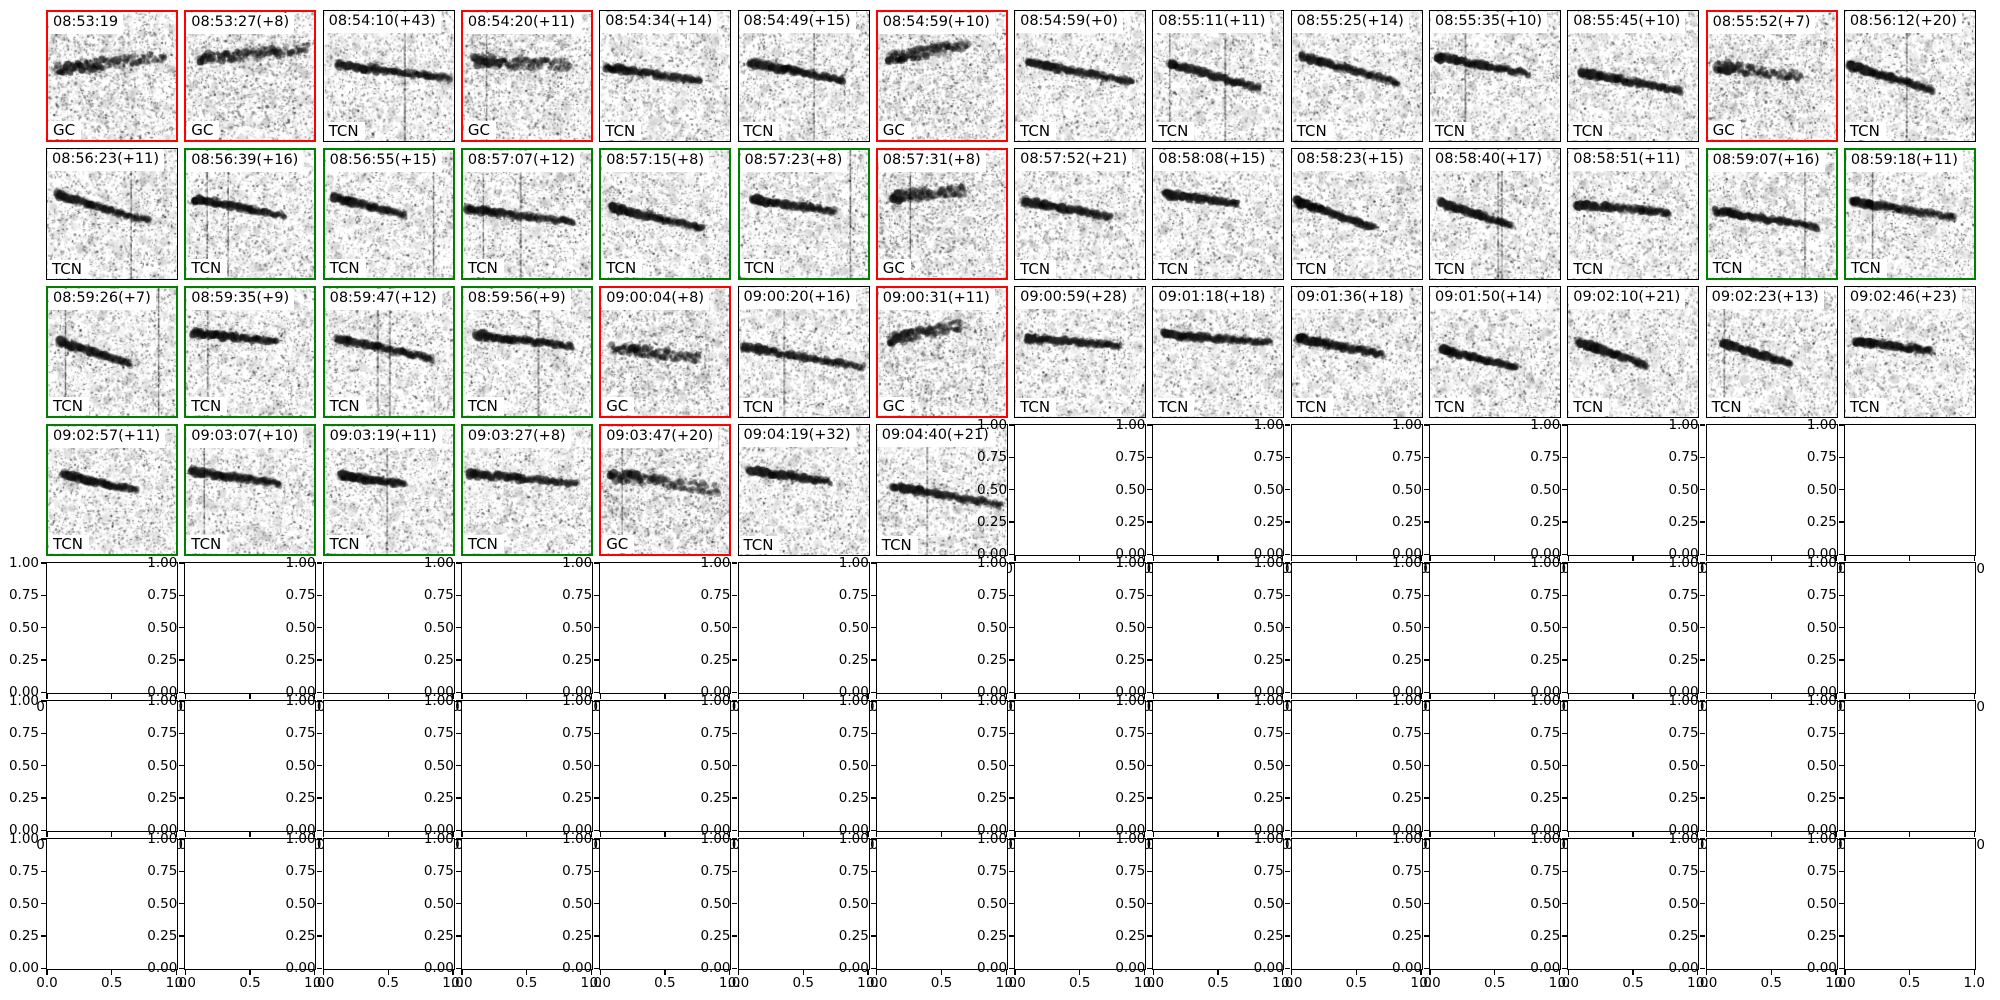  Describe the element at coordinates (1350, 160) in the screenshot. I see `panel-timestamp: 08:58:23(+15)` at that location.